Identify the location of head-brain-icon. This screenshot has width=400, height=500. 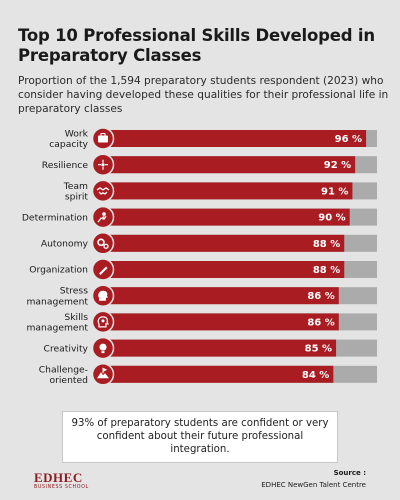
(103, 295).